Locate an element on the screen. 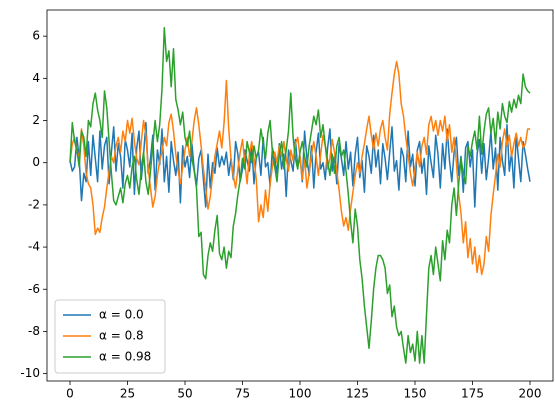  x-tick-label: 150 is located at coordinates (415, 394).